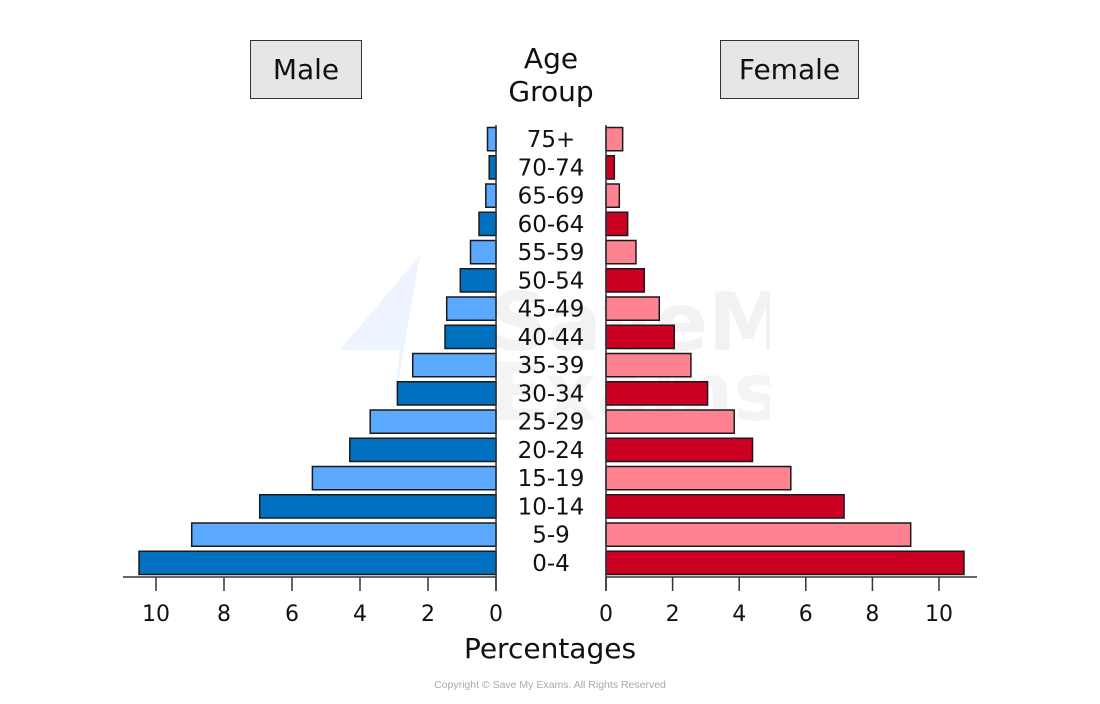 The height and width of the screenshot is (704, 1100). What do you see at coordinates (551, 507) in the screenshot?
I see `age-group-label: 10-14` at bounding box center [551, 507].